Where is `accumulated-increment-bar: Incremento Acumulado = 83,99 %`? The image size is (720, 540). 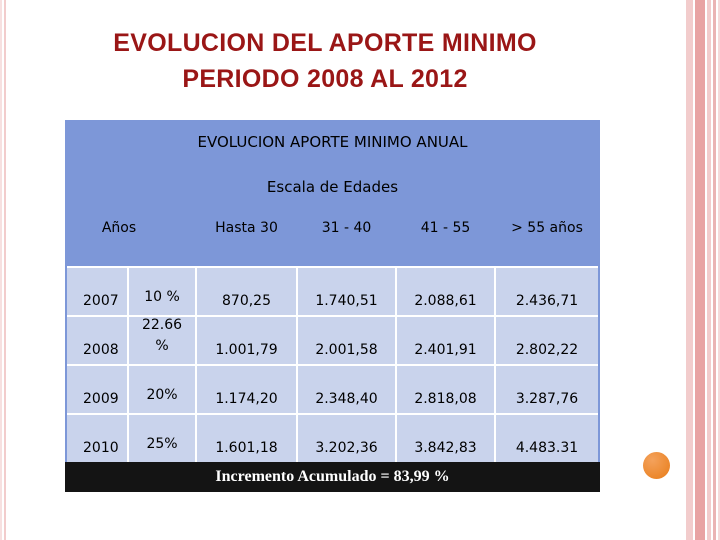
accumulated-increment-bar: Incremento Acumulado = 83,99 % is located at coordinates (332, 477).